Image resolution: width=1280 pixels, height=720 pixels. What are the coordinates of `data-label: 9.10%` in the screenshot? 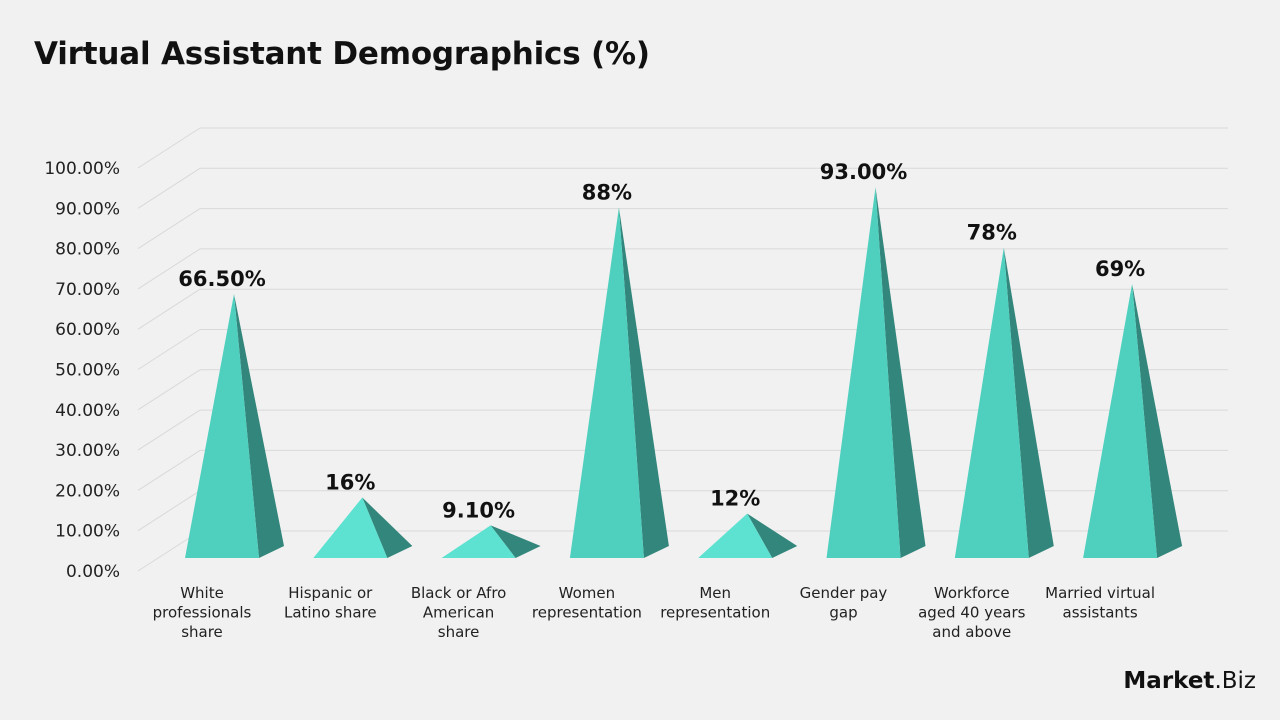 It's located at (478, 510).